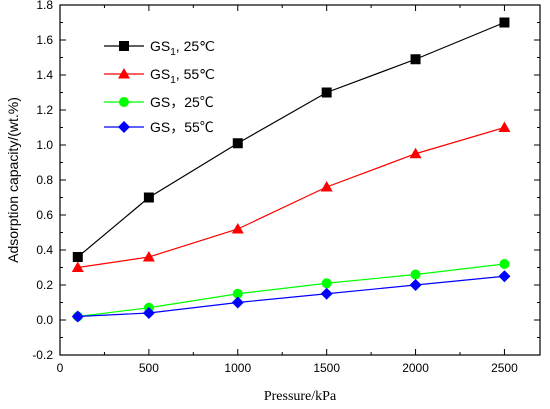 This screenshot has width=550, height=409. What do you see at coordinates (326, 368) in the screenshot?
I see `x-tick-label: 1500` at bounding box center [326, 368].